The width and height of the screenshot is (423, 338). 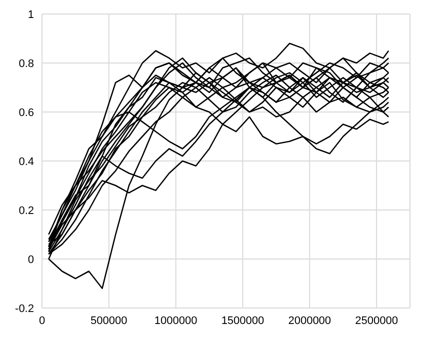 I want to click on y-tick-label: 0.2, so click(x=26, y=210).